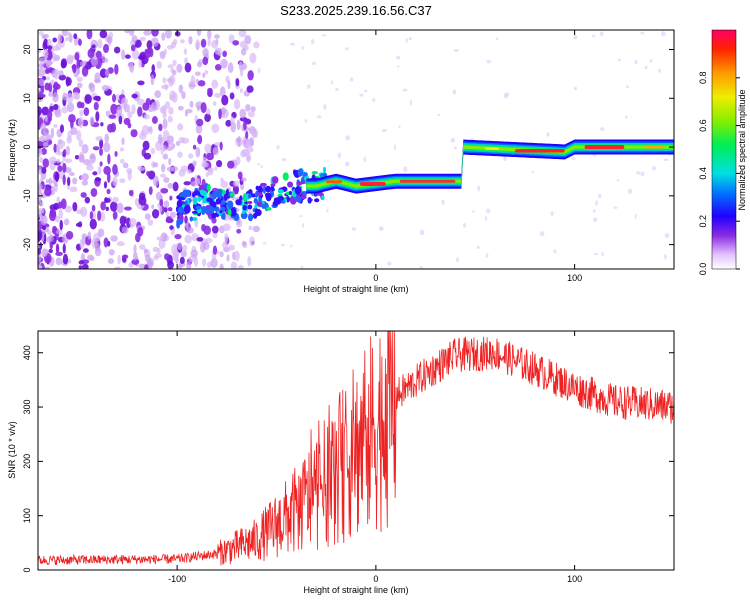 The width and height of the screenshot is (750, 600). What do you see at coordinates (177, 278) in the screenshot?
I see `xtick-label: -100` at bounding box center [177, 278].